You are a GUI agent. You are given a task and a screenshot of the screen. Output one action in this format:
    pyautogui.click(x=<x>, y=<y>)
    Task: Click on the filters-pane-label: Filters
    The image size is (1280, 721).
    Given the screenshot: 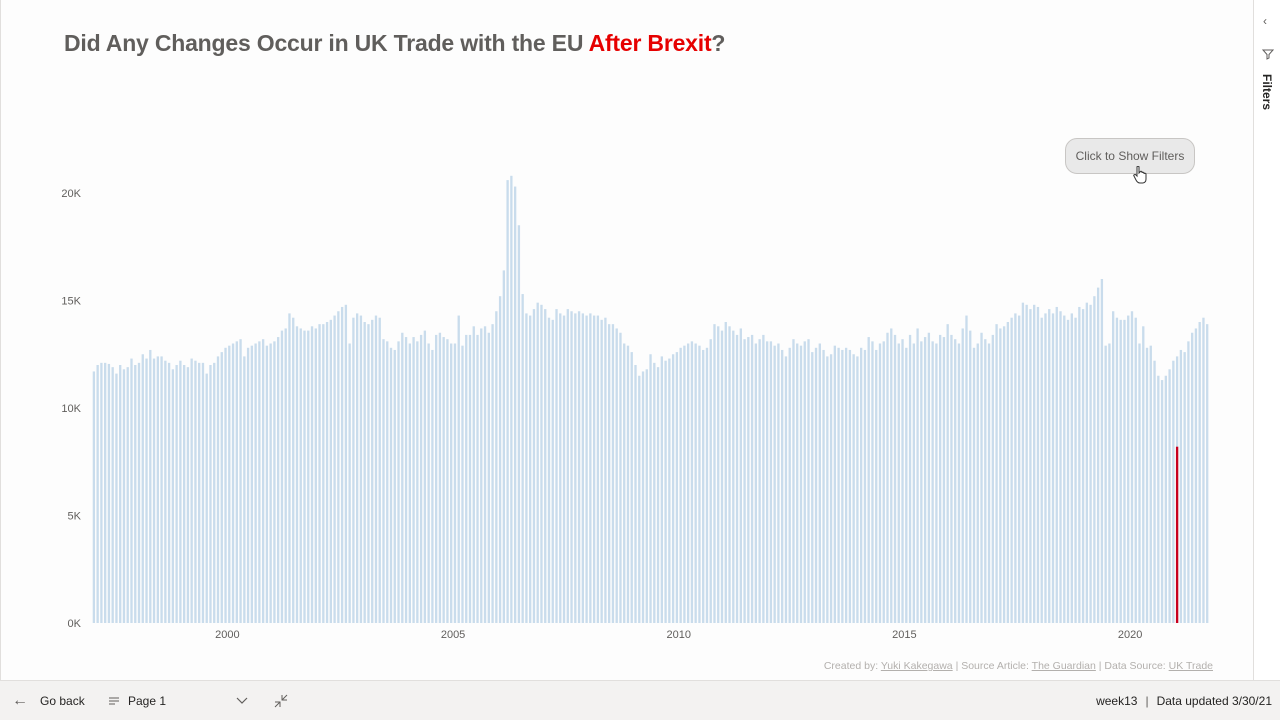 What is the action you would take?
    pyautogui.click(x=1267, y=92)
    